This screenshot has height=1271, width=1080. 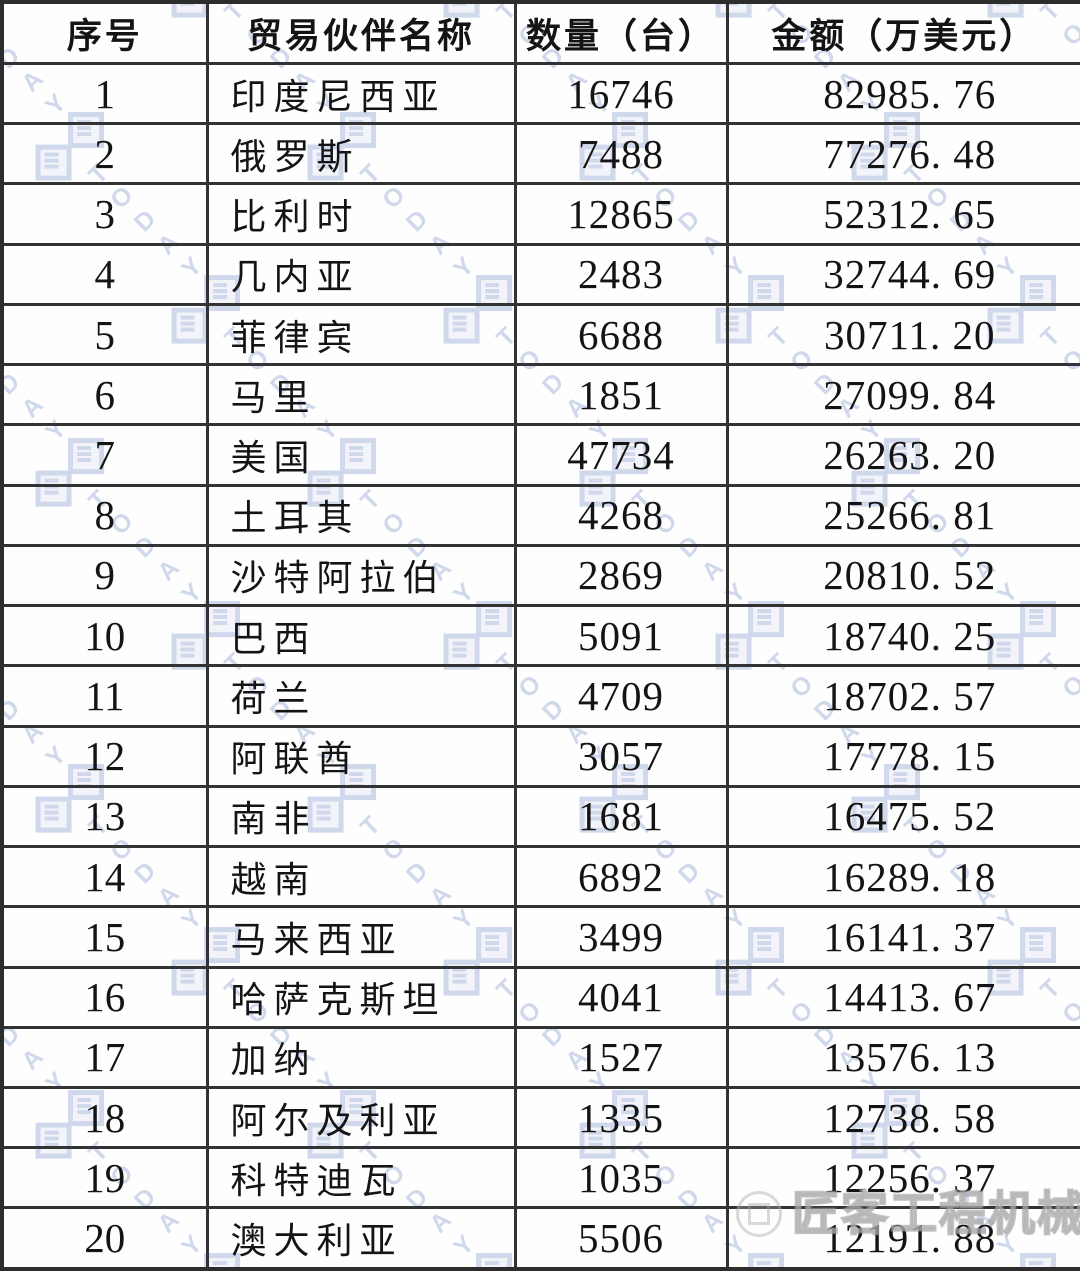 I want to click on column-header-quantity: 数量（台）, so click(x=621, y=32).